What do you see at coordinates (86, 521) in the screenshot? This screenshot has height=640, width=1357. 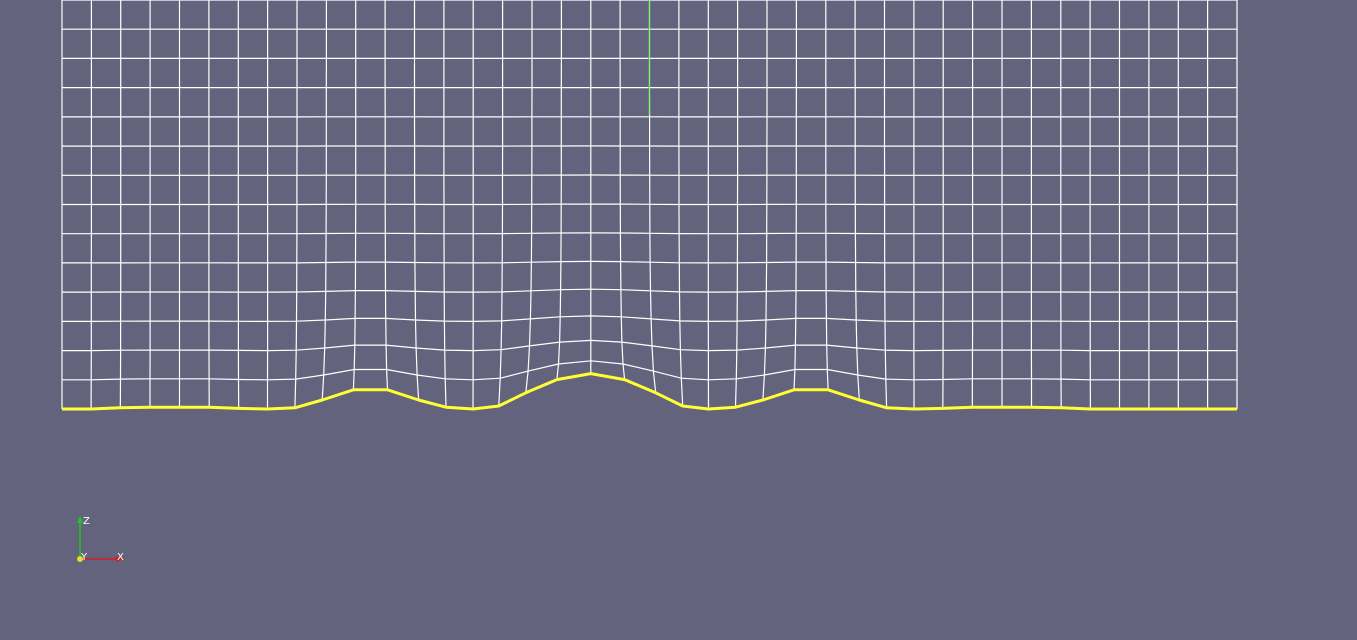 I see `z-axis-label: Z` at bounding box center [86, 521].